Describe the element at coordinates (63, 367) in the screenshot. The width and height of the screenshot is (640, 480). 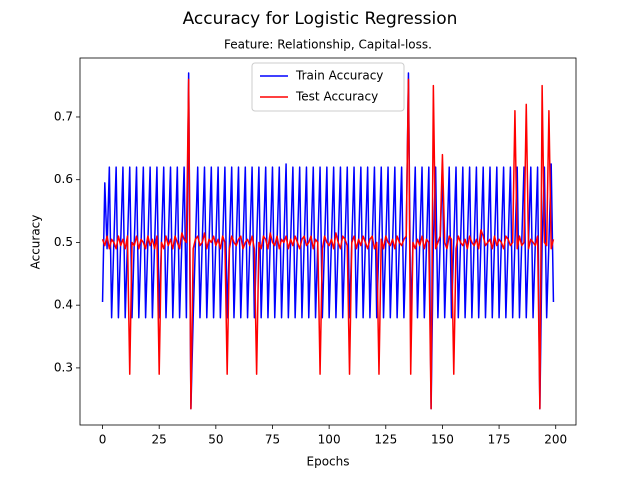
I see `y-tick-label: 0.3` at that location.